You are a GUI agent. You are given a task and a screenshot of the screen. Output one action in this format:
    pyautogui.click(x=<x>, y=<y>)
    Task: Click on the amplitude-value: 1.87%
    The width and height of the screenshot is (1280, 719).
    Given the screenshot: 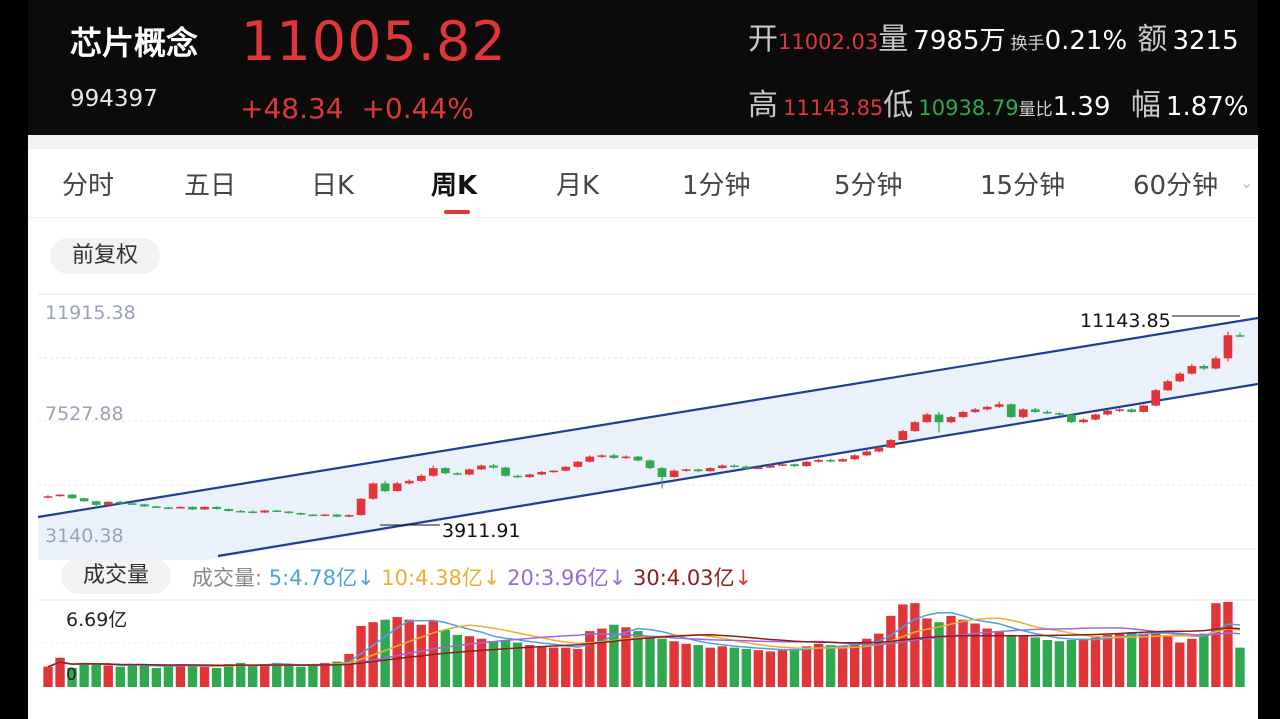 What is the action you would take?
    pyautogui.click(x=1207, y=107)
    